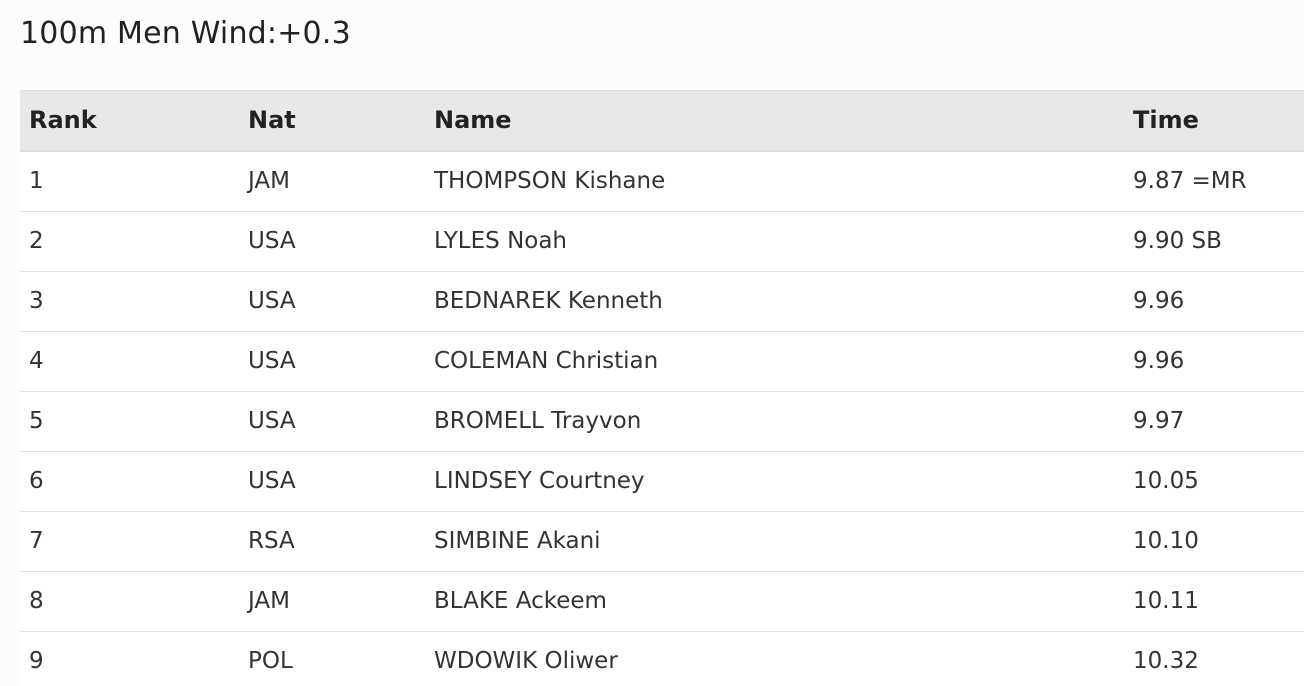 This screenshot has height=686, width=1304. What do you see at coordinates (783, 181) in the screenshot?
I see `cell-name: THOMPSON Kishane` at bounding box center [783, 181].